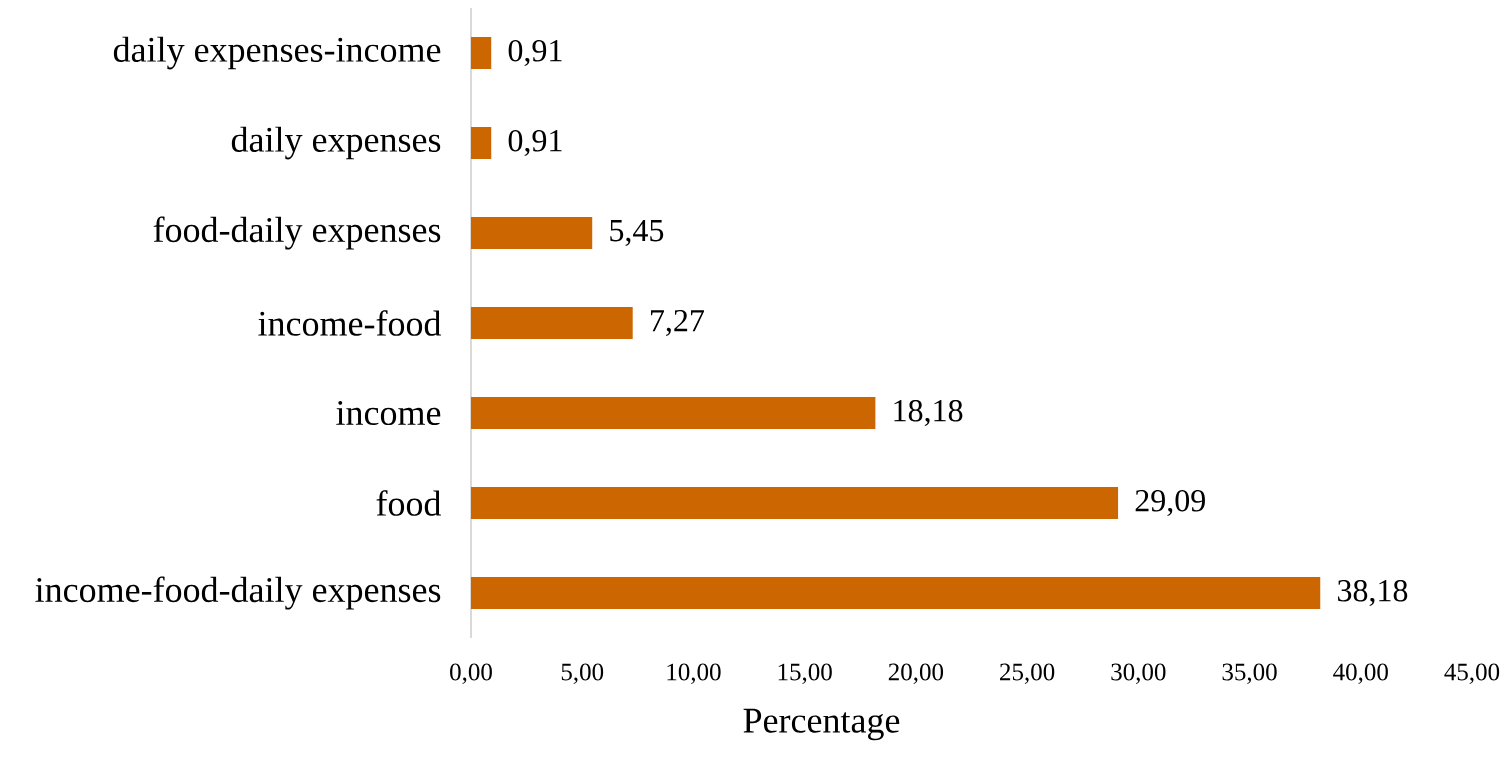 This screenshot has width=1506, height=767. What do you see at coordinates (277, 53) in the screenshot?
I see `y-tick-label: daily expenses-income` at bounding box center [277, 53].